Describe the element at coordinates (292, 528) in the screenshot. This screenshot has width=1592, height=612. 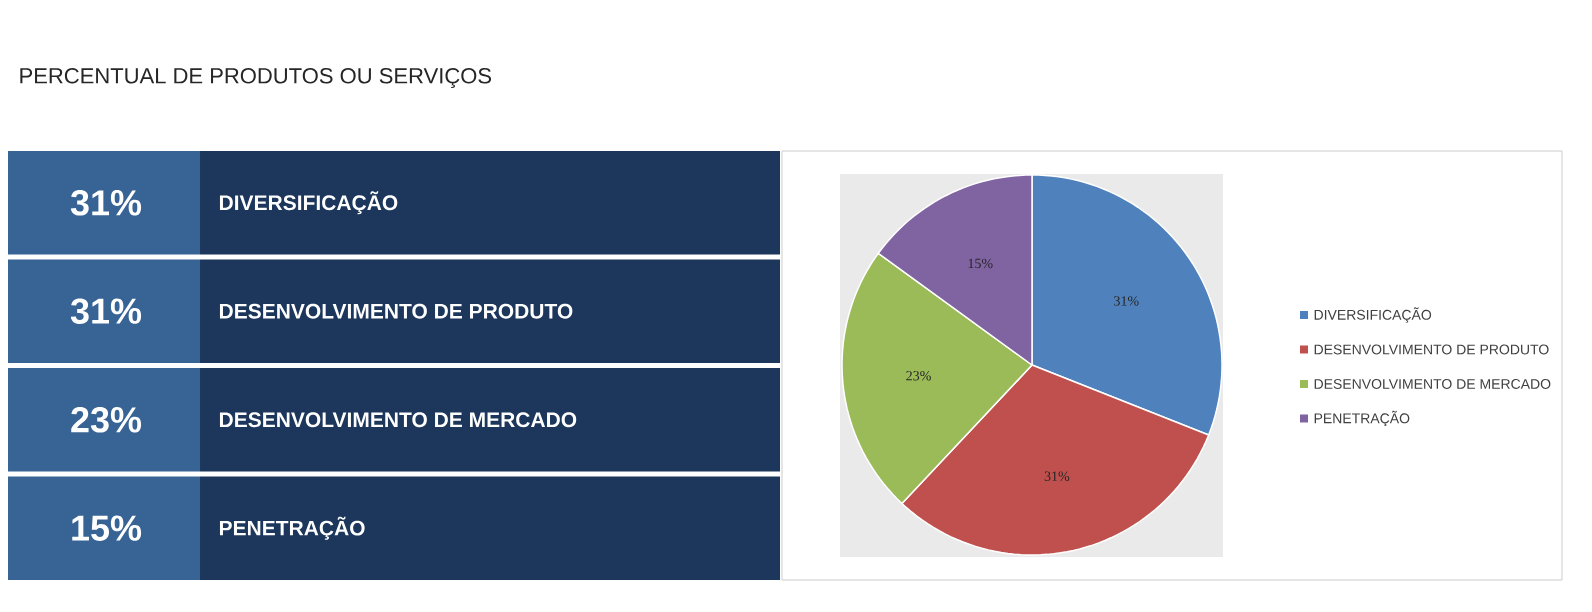
I see `category-label: PENETRAÇÃO` at that location.